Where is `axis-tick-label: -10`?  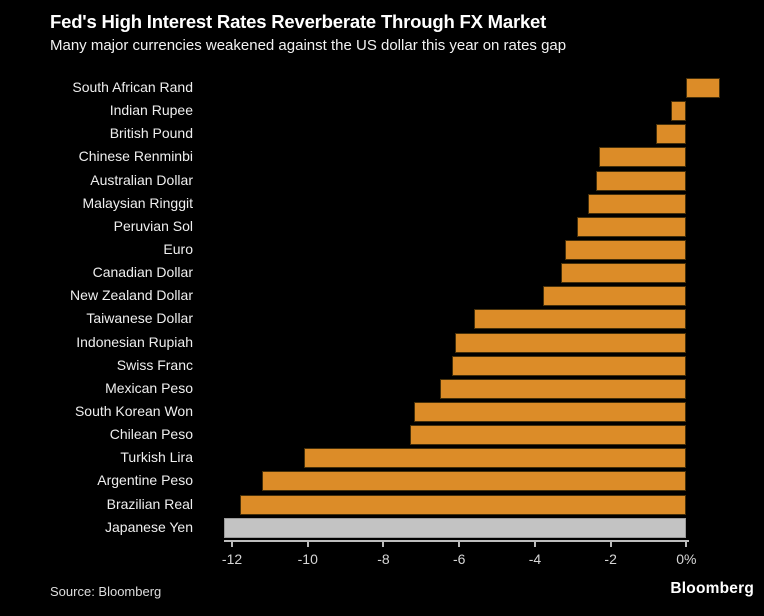
axis-tick-label: -10 is located at coordinates (307, 559).